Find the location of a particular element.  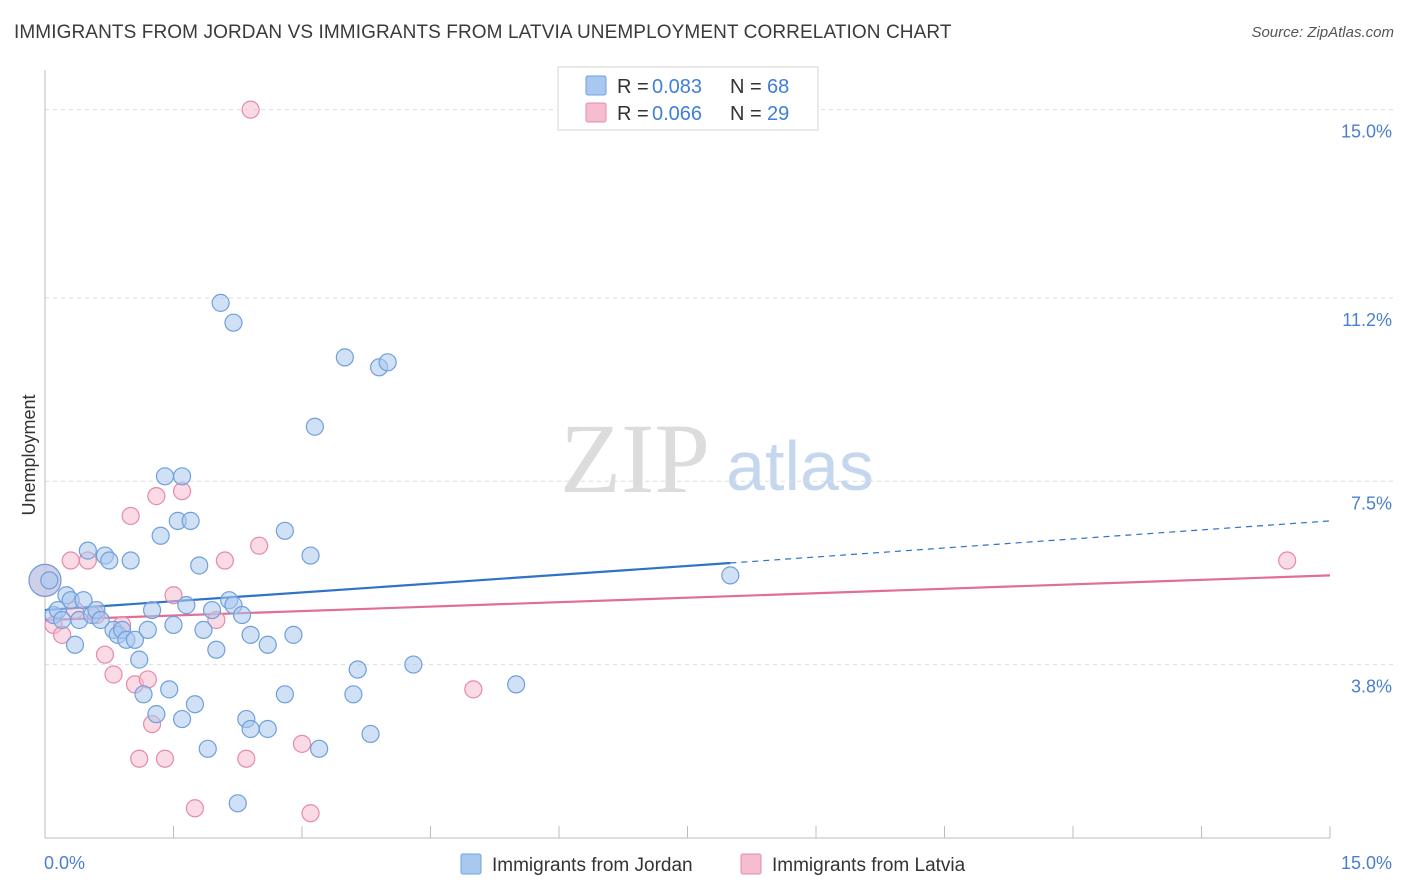

legend-jordan-r-label: R = is located at coordinates (633, 87).